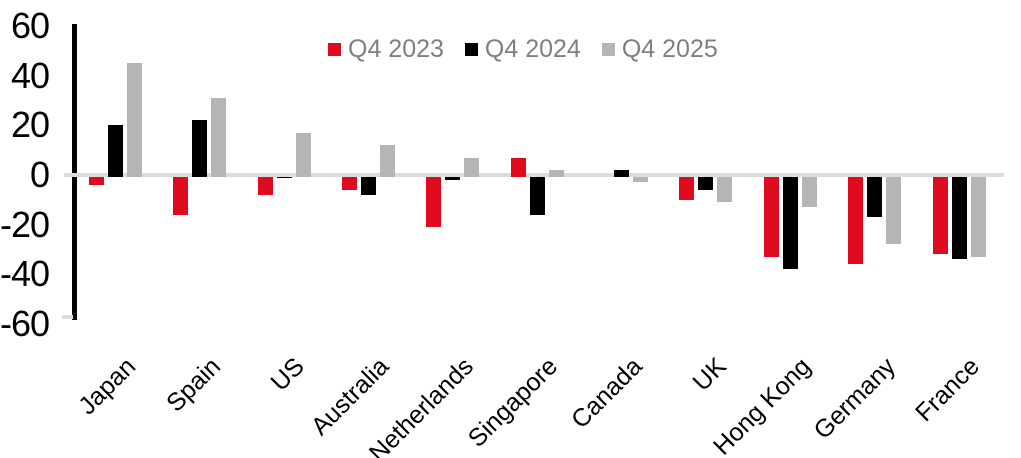 This screenshot has height=458, width=1021. I want to click on x-category-label-germany: Germany, so click(854, 398).